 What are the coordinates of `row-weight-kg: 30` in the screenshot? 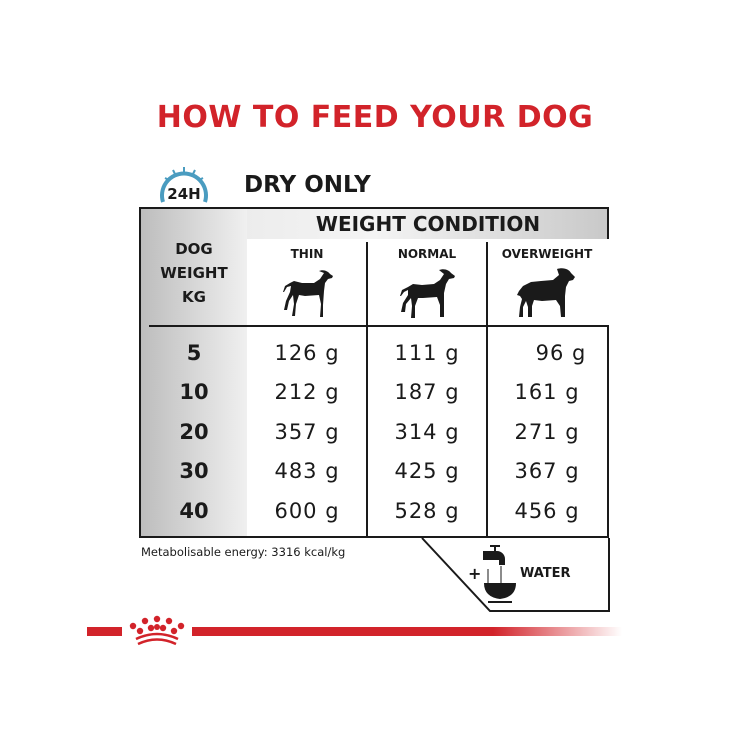 It's located at (194, 471).